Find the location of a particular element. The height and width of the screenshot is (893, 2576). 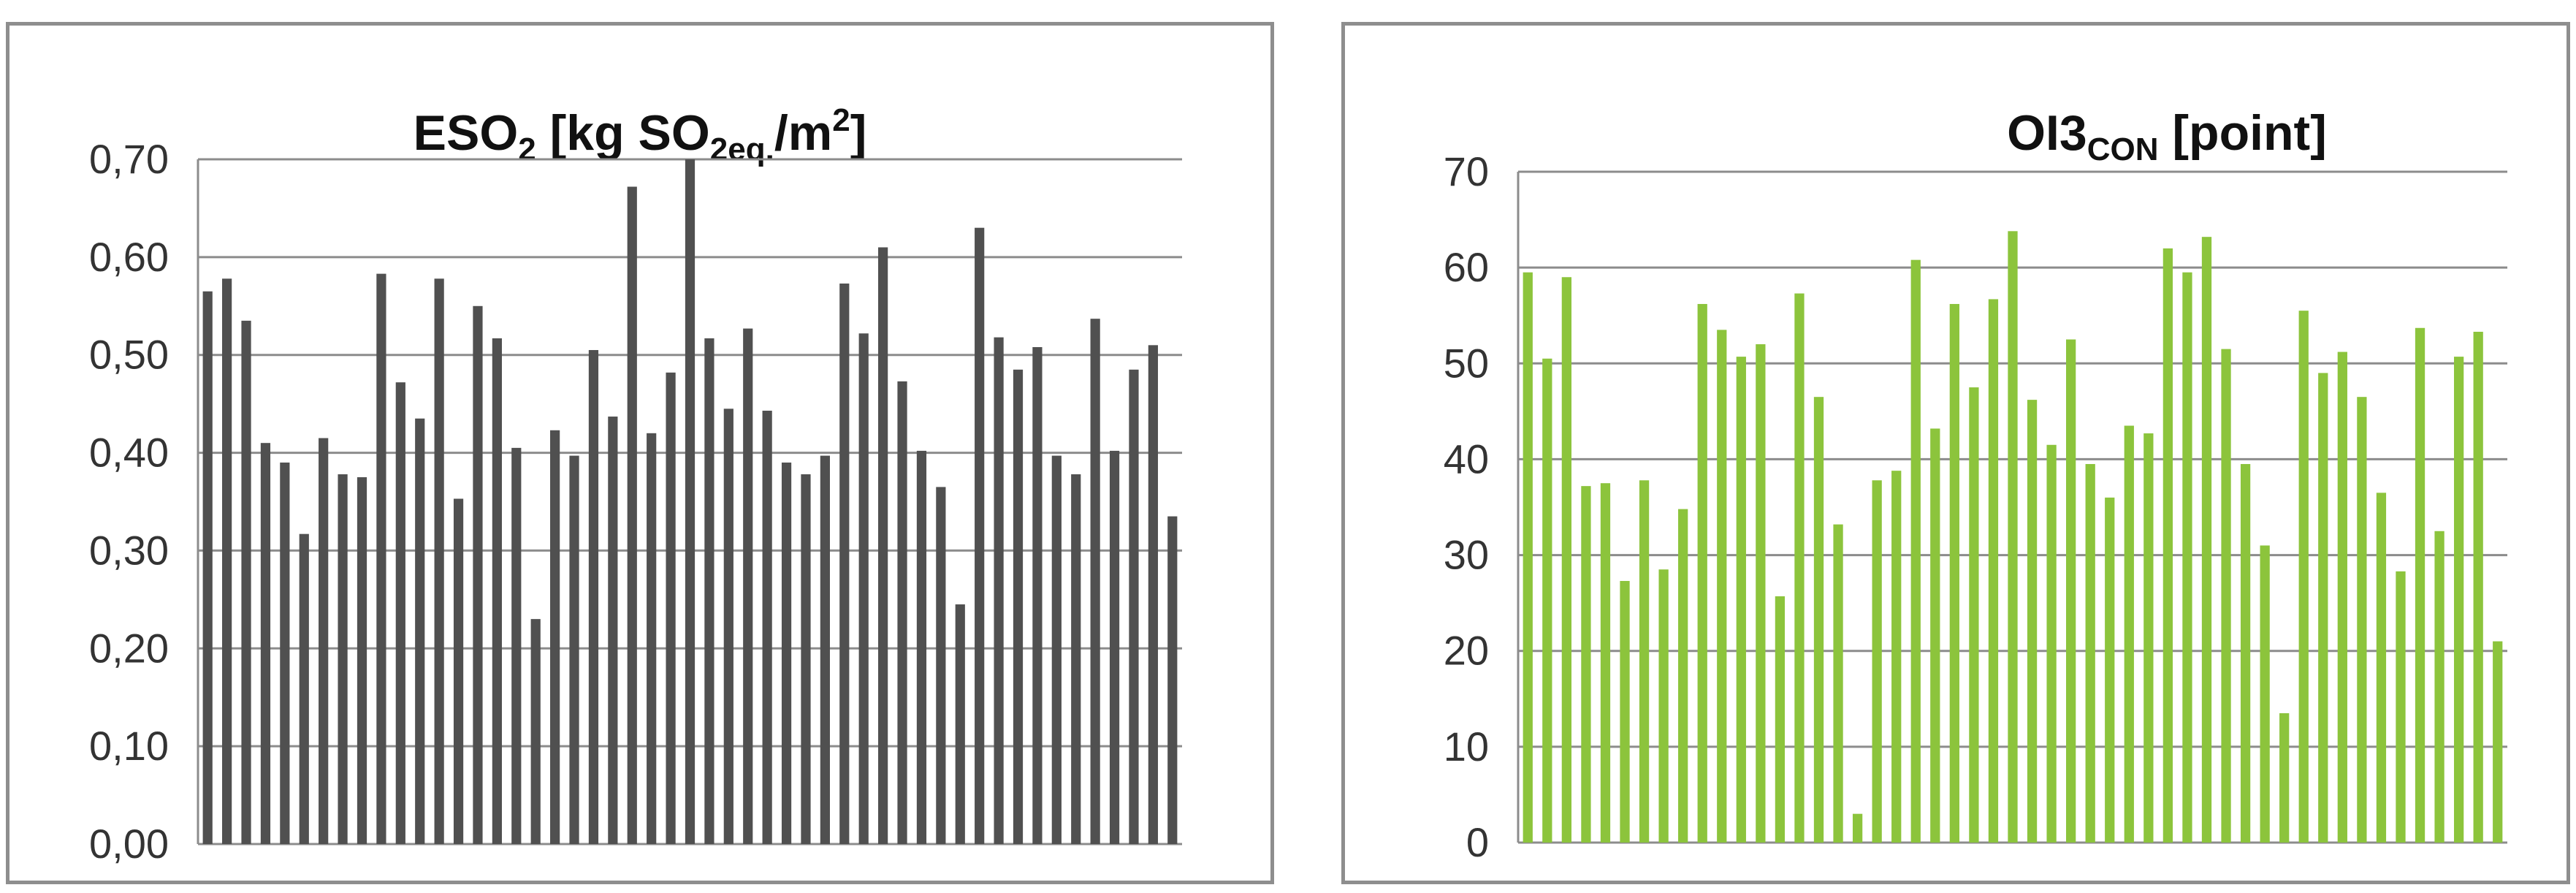

eso2-y-tick-label: 0,70 is located at coordinates (129, 159).